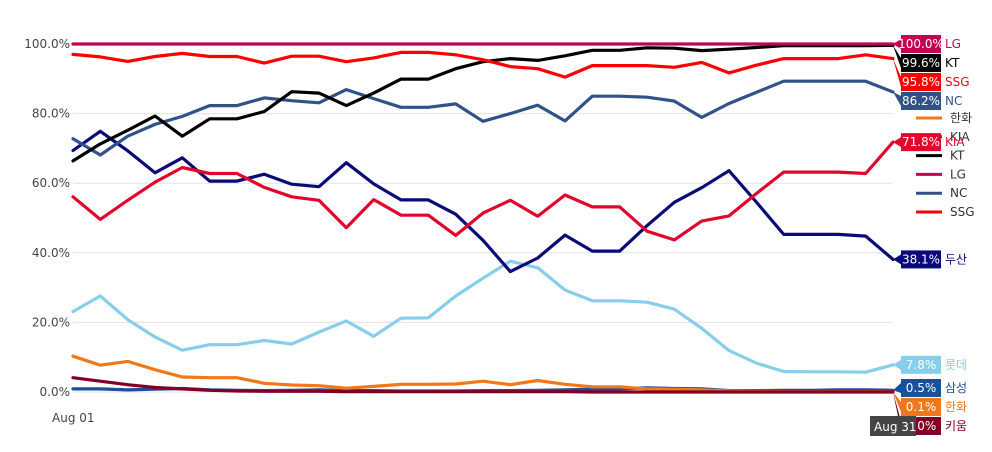 The width and height of the screenshot is (992, 452). I want to click on end-label-value: 0.5%, so click(921, 388).